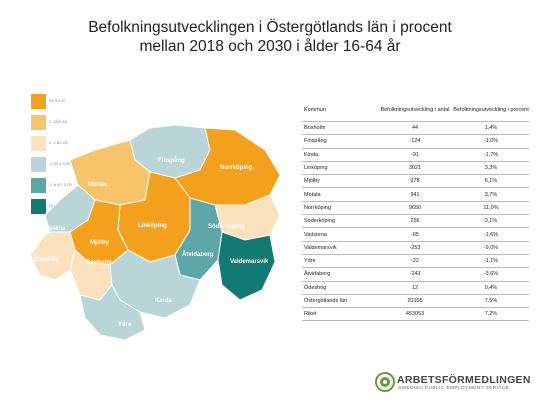  Describe the element at coordinates (339, 154) in the screenshot. I see `table-cell-name: Kinda` at that location.